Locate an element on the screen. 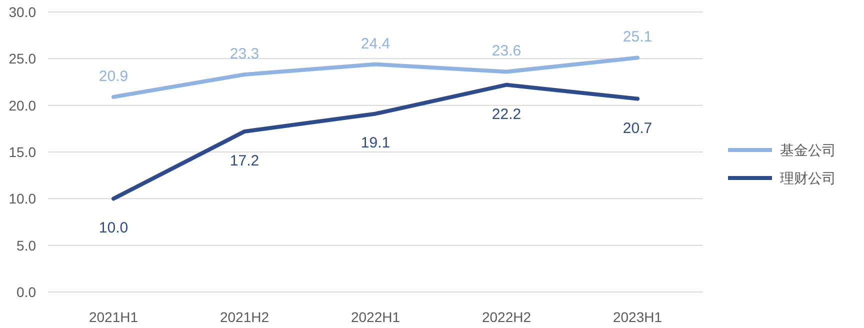 The image size is (864, 328). data-label: 20.7 is located at coordinates (637, 128).